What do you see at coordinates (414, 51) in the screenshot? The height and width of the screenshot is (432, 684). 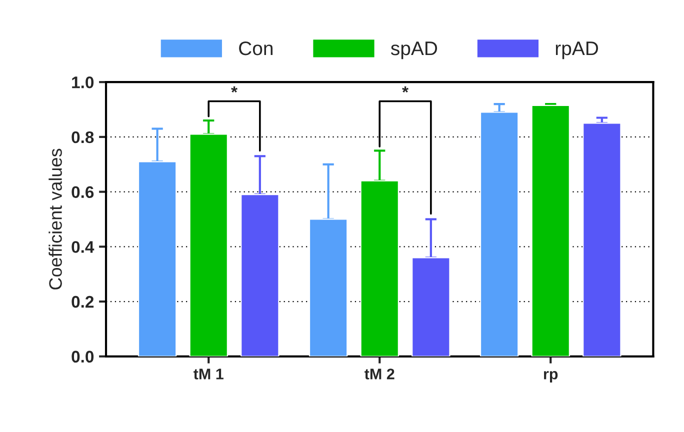 I see `legend-label: spAD` at bounding box center [414, 51].